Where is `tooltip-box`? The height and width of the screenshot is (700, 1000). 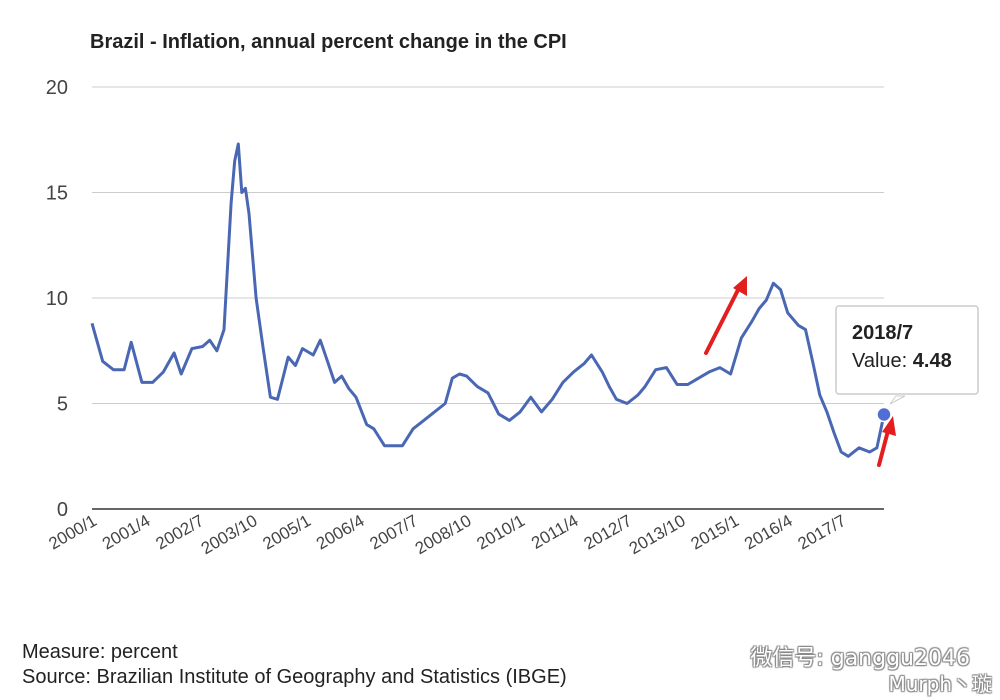 tooltip-box is located at coordinates (907, 350).